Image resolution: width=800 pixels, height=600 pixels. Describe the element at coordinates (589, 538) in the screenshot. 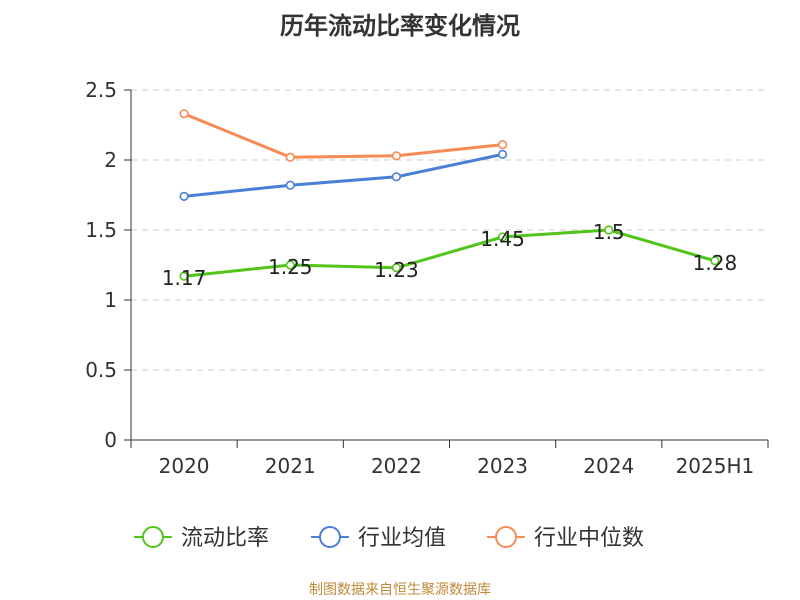

I see `legend-label: 行业中位数` at that location.